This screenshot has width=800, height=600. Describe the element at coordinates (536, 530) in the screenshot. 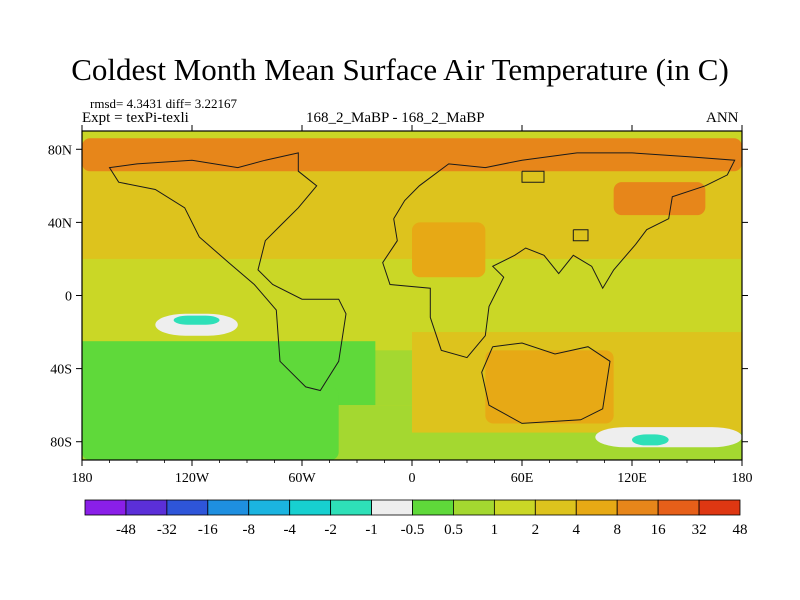

I see `colorbar-label-10: 2` at that location.